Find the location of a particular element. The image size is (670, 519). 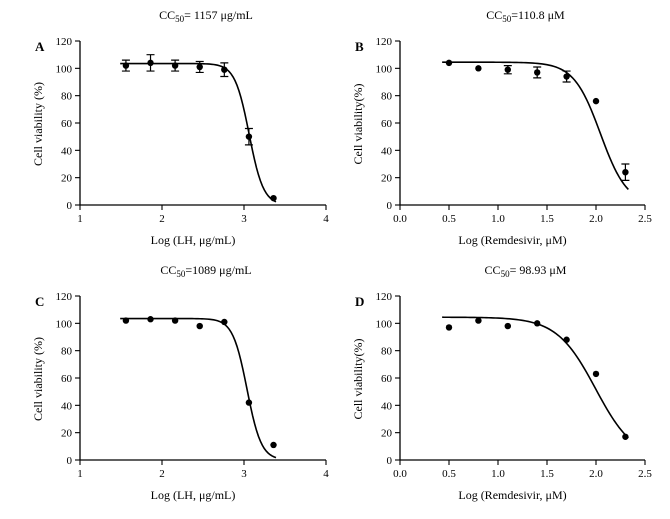

x-tick-label: 2.5 is located at coordinates (645, 219).